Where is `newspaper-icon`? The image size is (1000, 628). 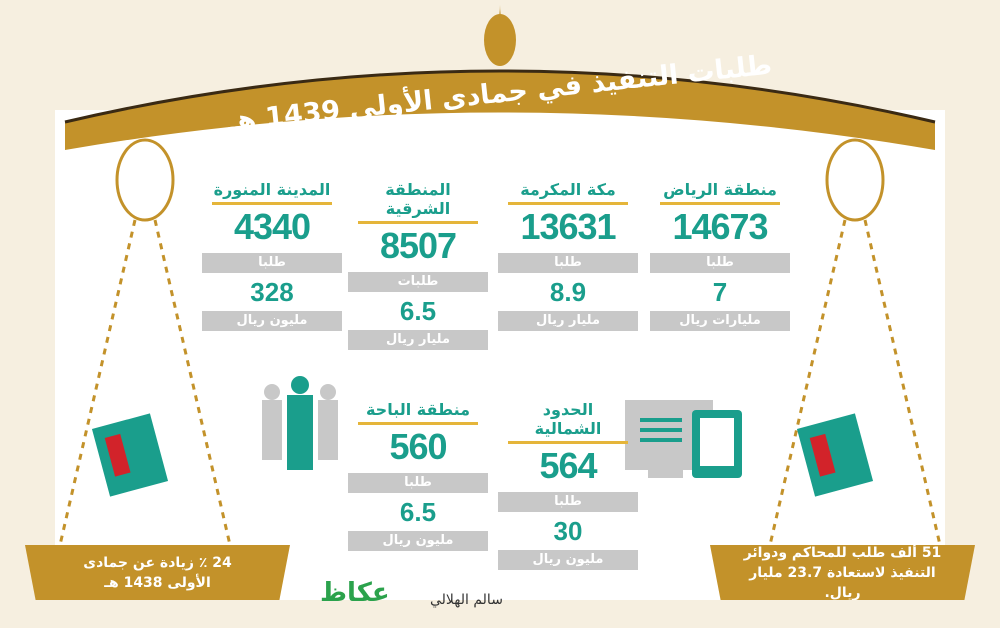
newspaper-icon is located at coordinates (482, 455).